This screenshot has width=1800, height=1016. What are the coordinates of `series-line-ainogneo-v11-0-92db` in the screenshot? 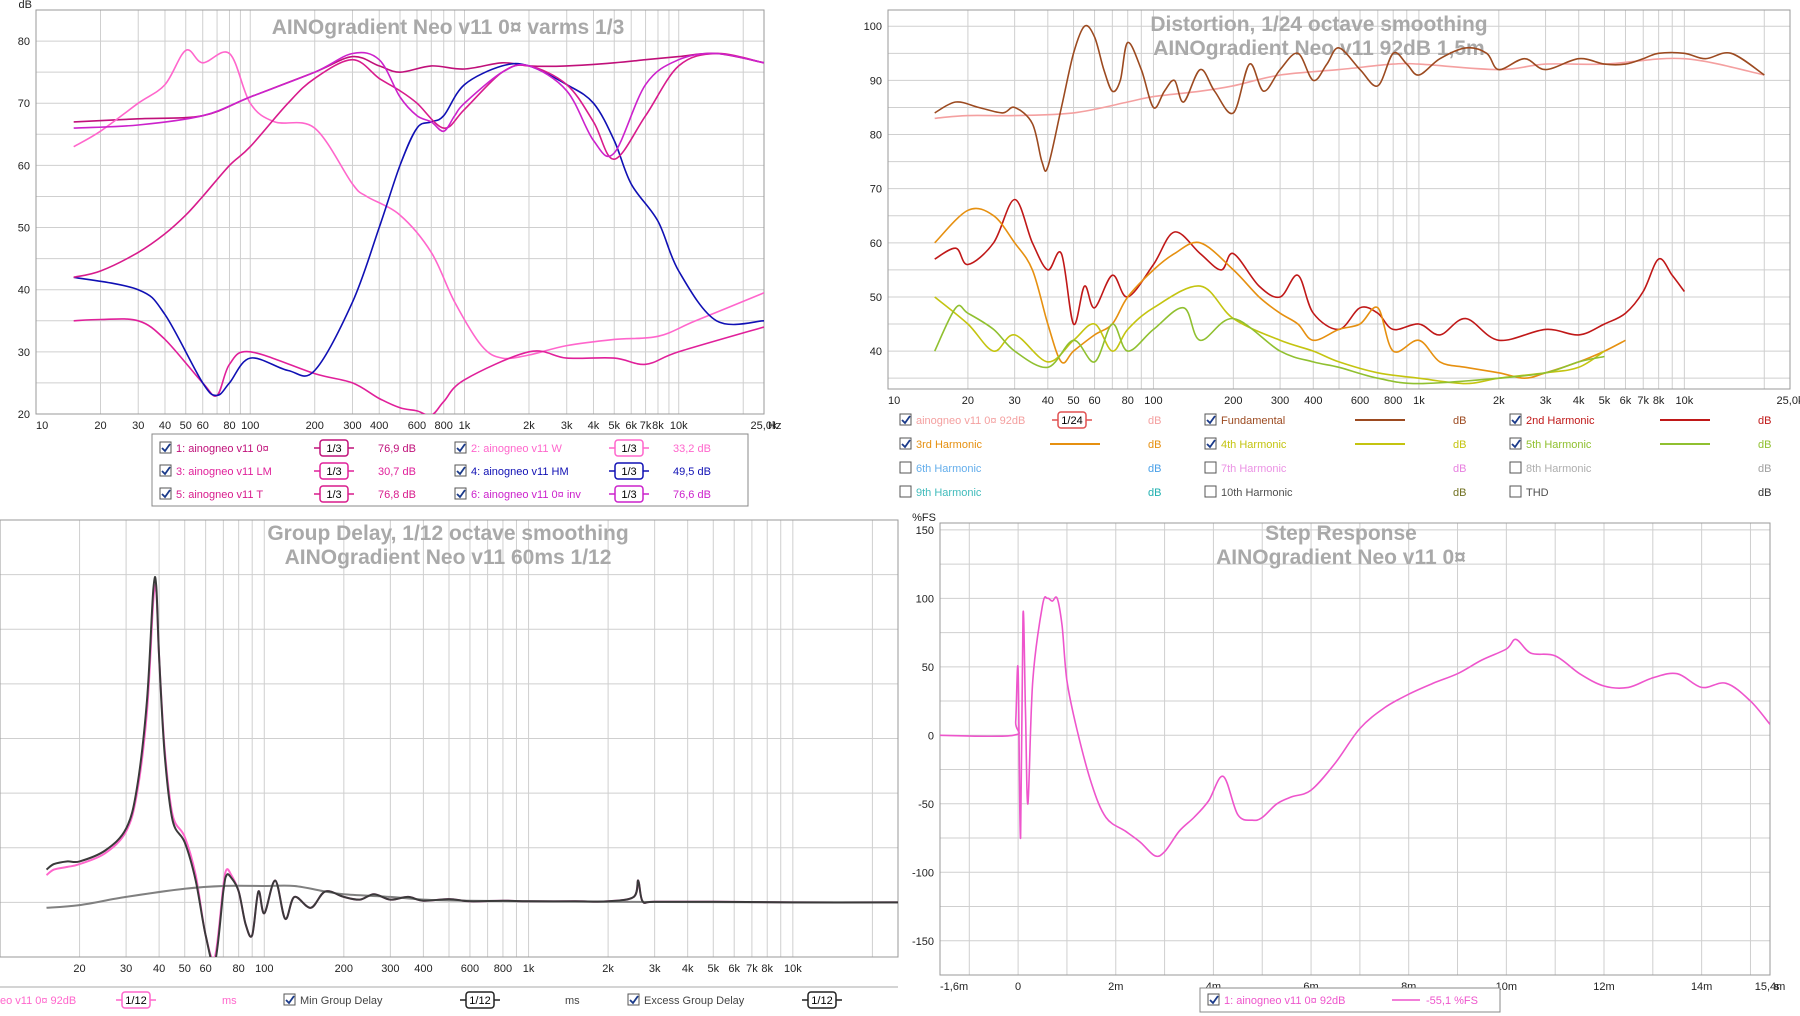 It's located at (1349, 88).